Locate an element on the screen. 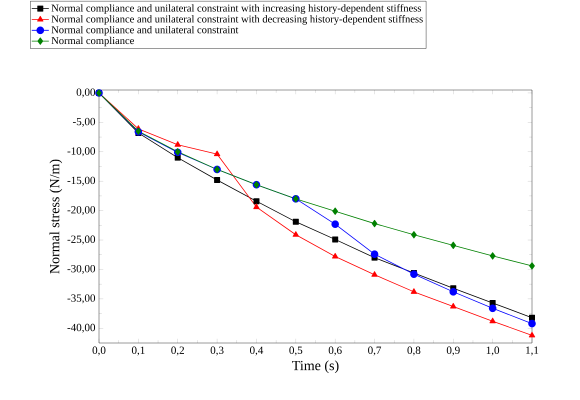 This screenshot has height=400, width=580. y-tick-label: -10,00 is located at coordinates (81, 151).